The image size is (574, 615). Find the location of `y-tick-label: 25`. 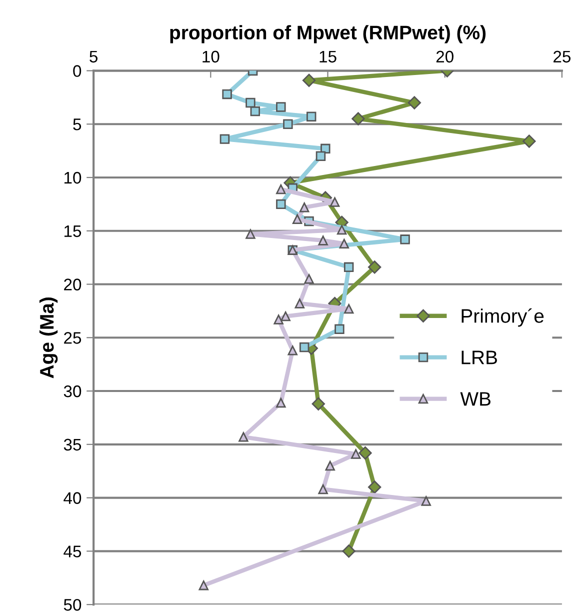

y-tick-label: 25 is located at coordinates (73, 338).